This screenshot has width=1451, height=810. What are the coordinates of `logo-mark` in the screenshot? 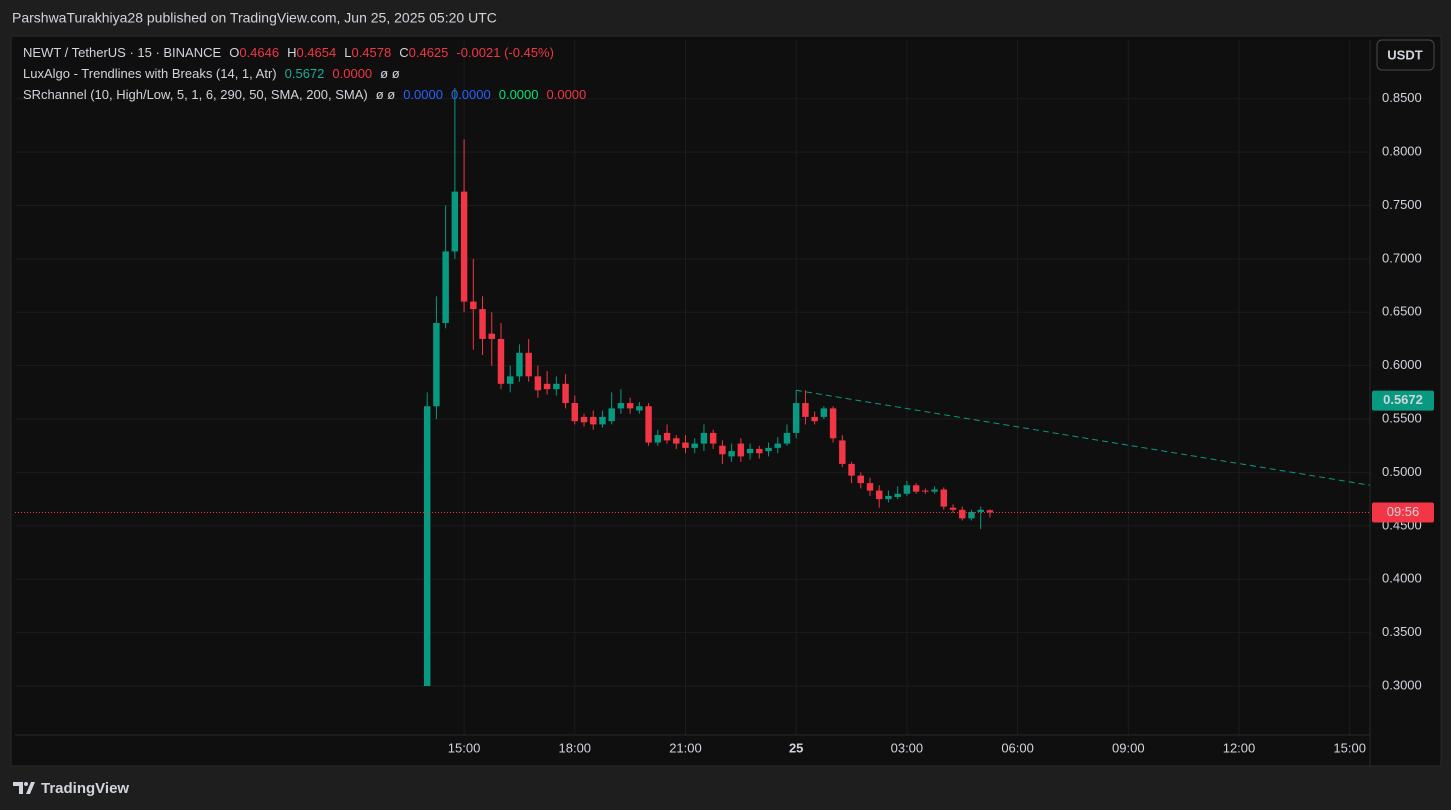 It's located at (24, 788).